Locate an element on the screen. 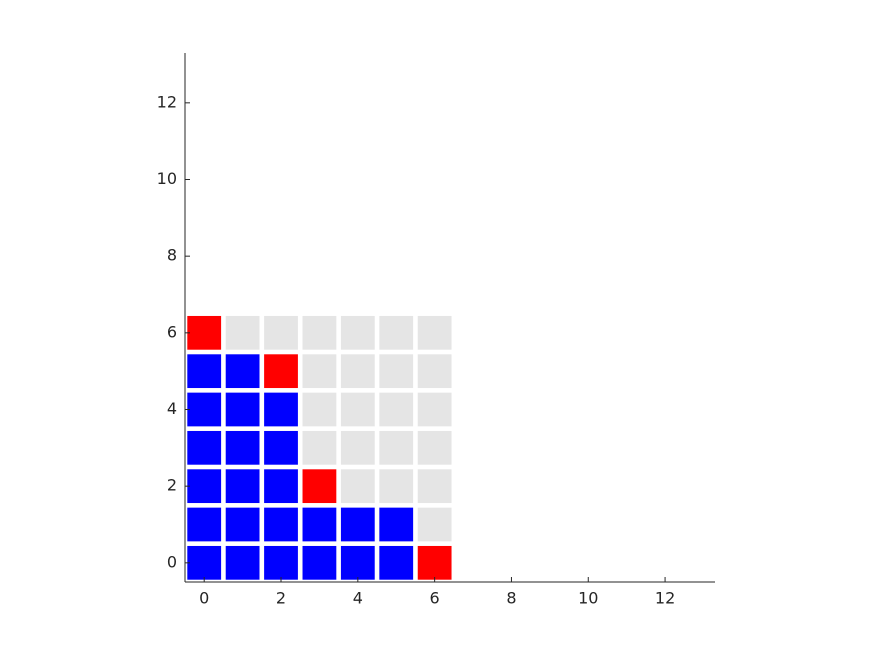 The height and width of the screenshot is (655, 873). y-tick-label: 0 is located at coordinates (172, 561).